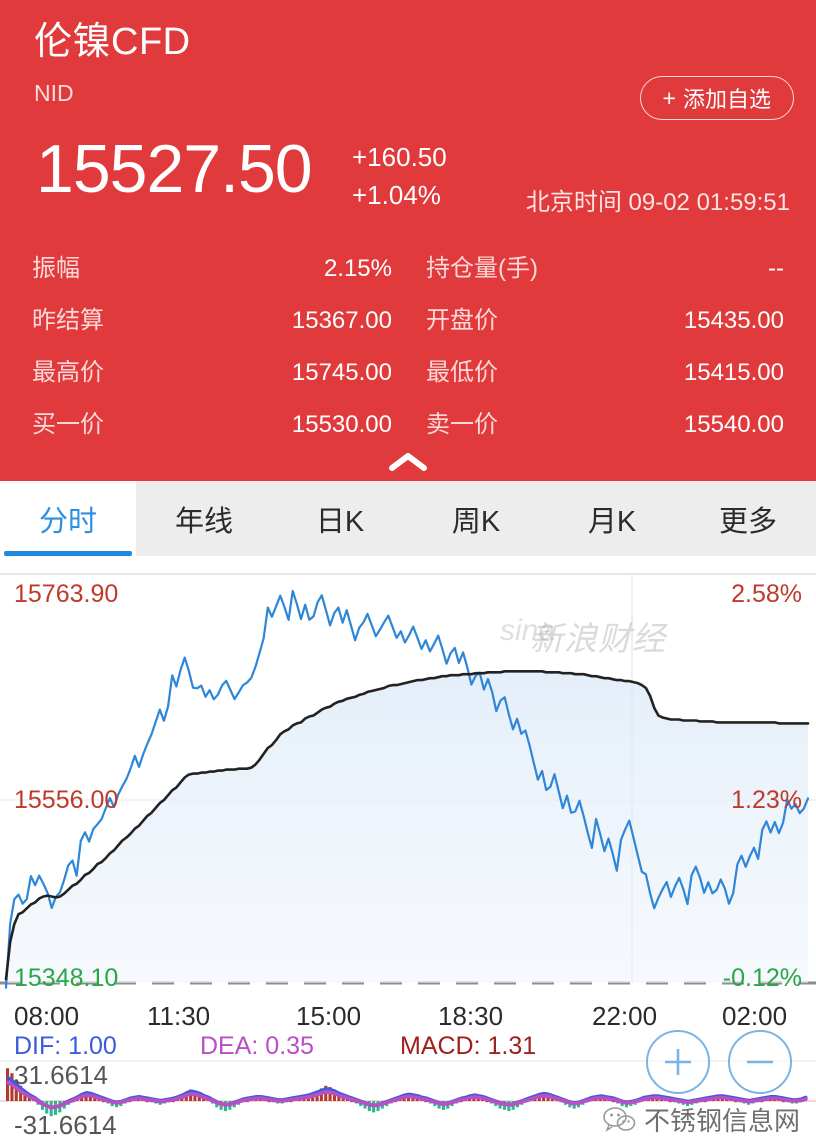 The image size is (816, 1144). I want to click on stat-value: 15415.00, so click(733, 372).